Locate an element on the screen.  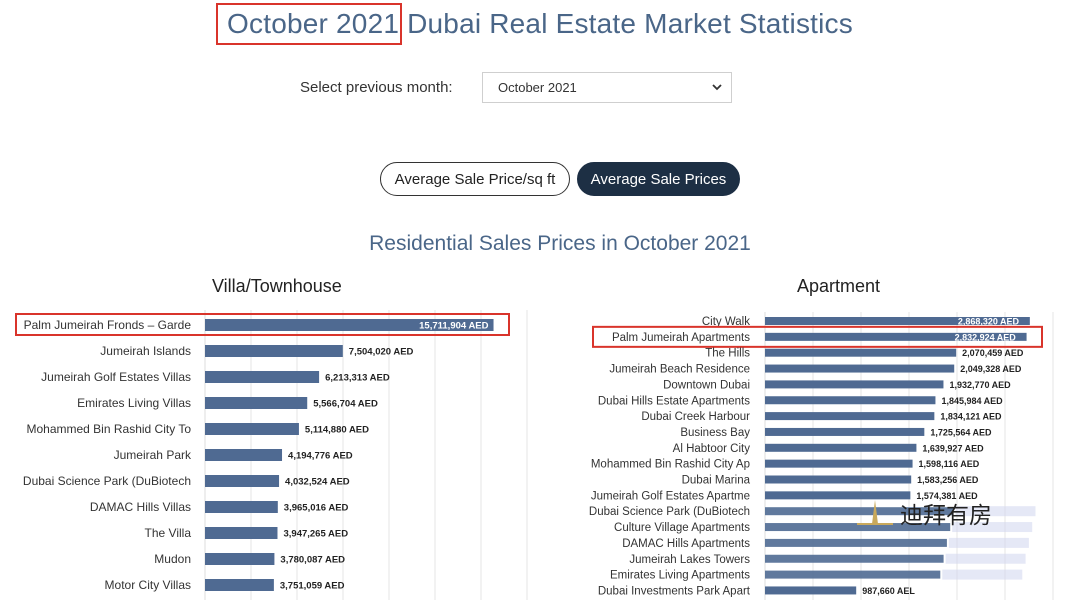
apartment-category-label-palm-jumeirah-apartments: Palm Jumeirah Apartments is located at coordinates (681, 338).